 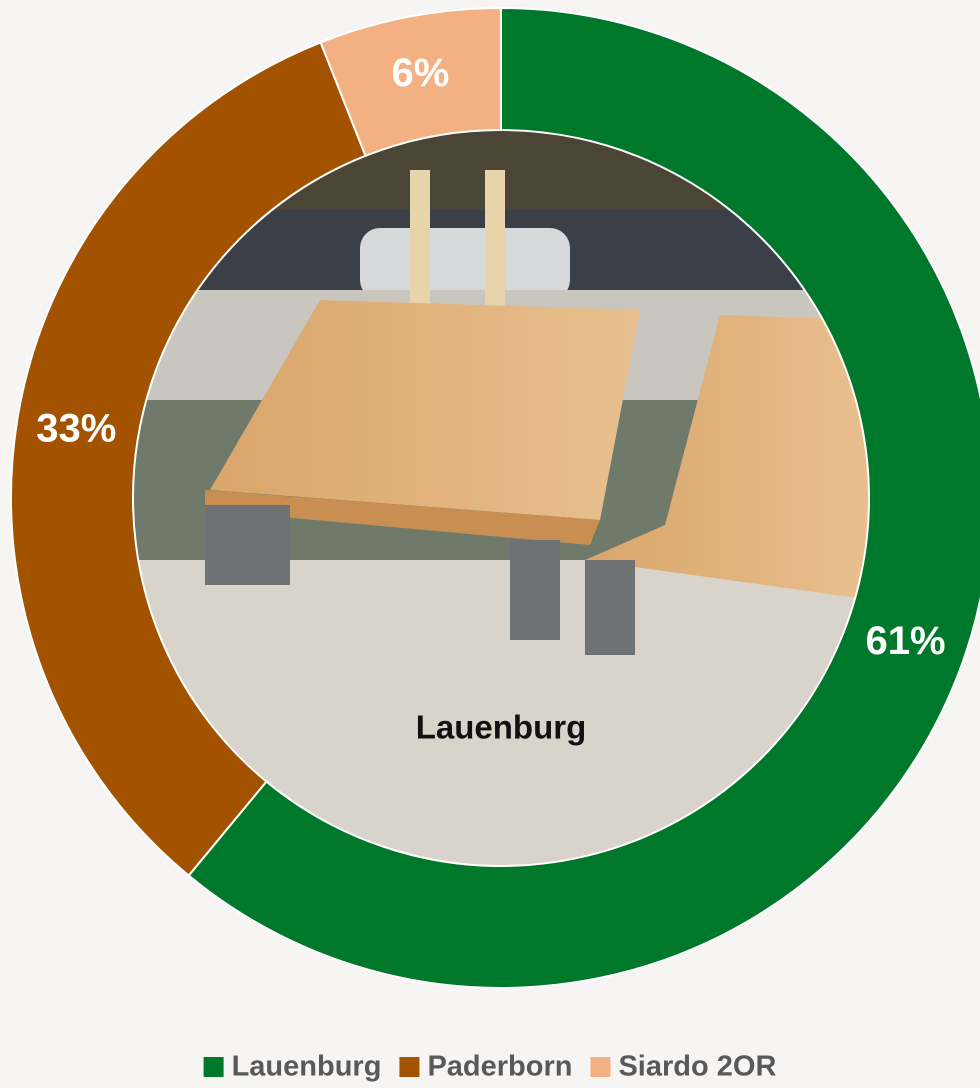 I want to click on center-label: Lauenburg, so click(x=501, y=727).